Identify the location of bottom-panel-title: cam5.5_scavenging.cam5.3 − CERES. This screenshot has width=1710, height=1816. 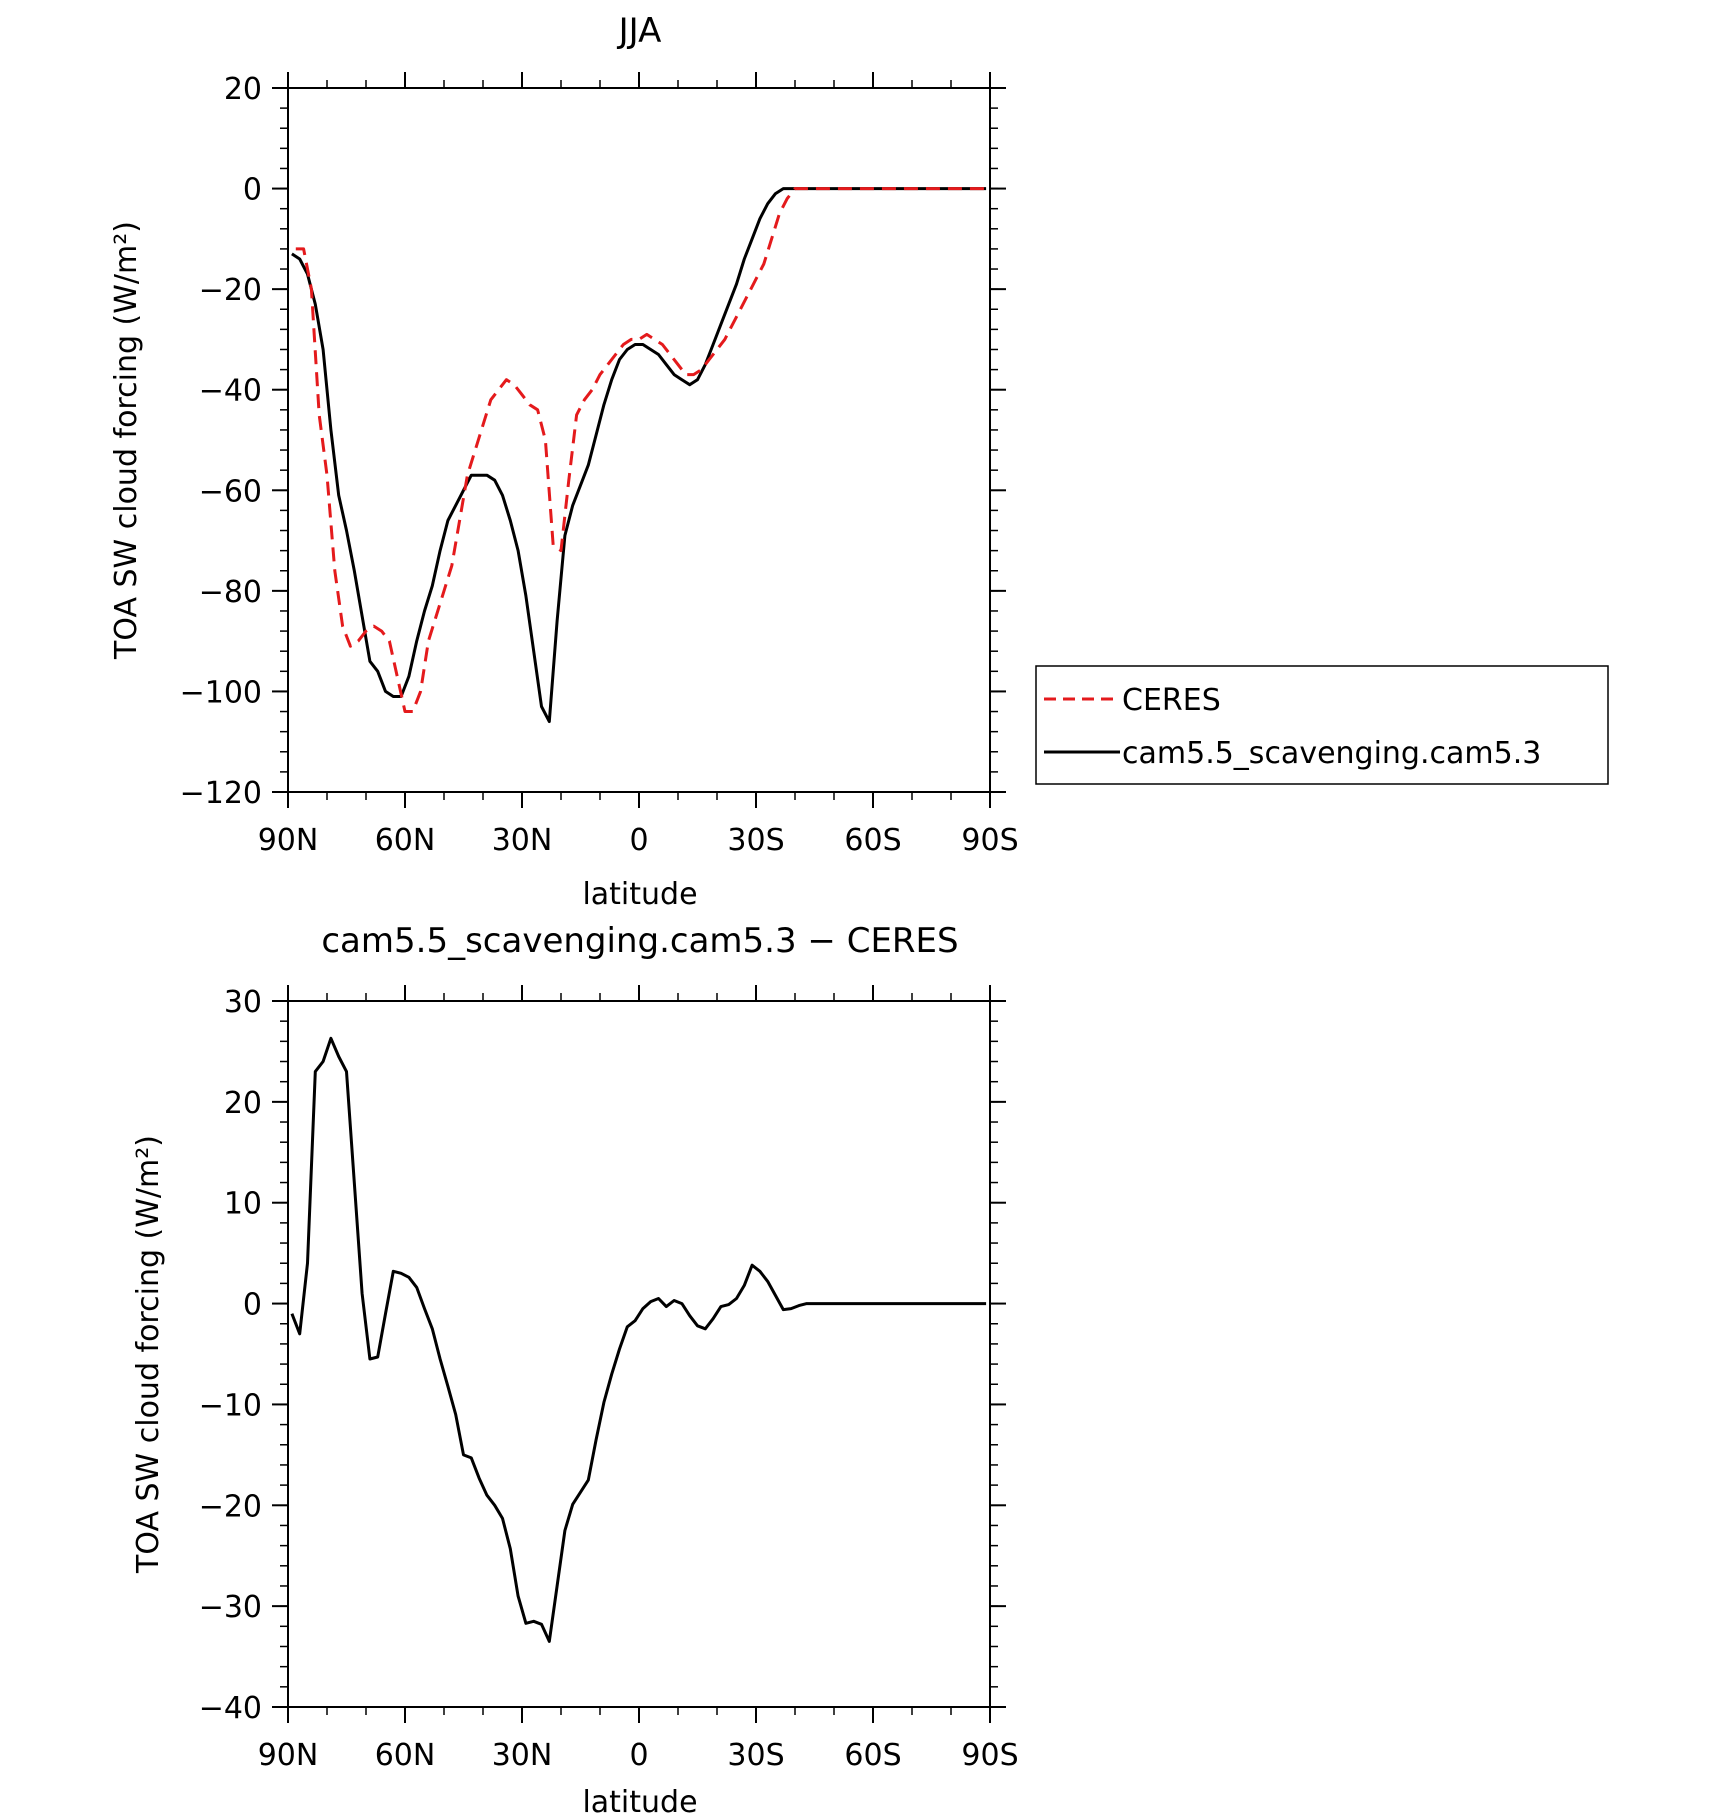
(639, 941).